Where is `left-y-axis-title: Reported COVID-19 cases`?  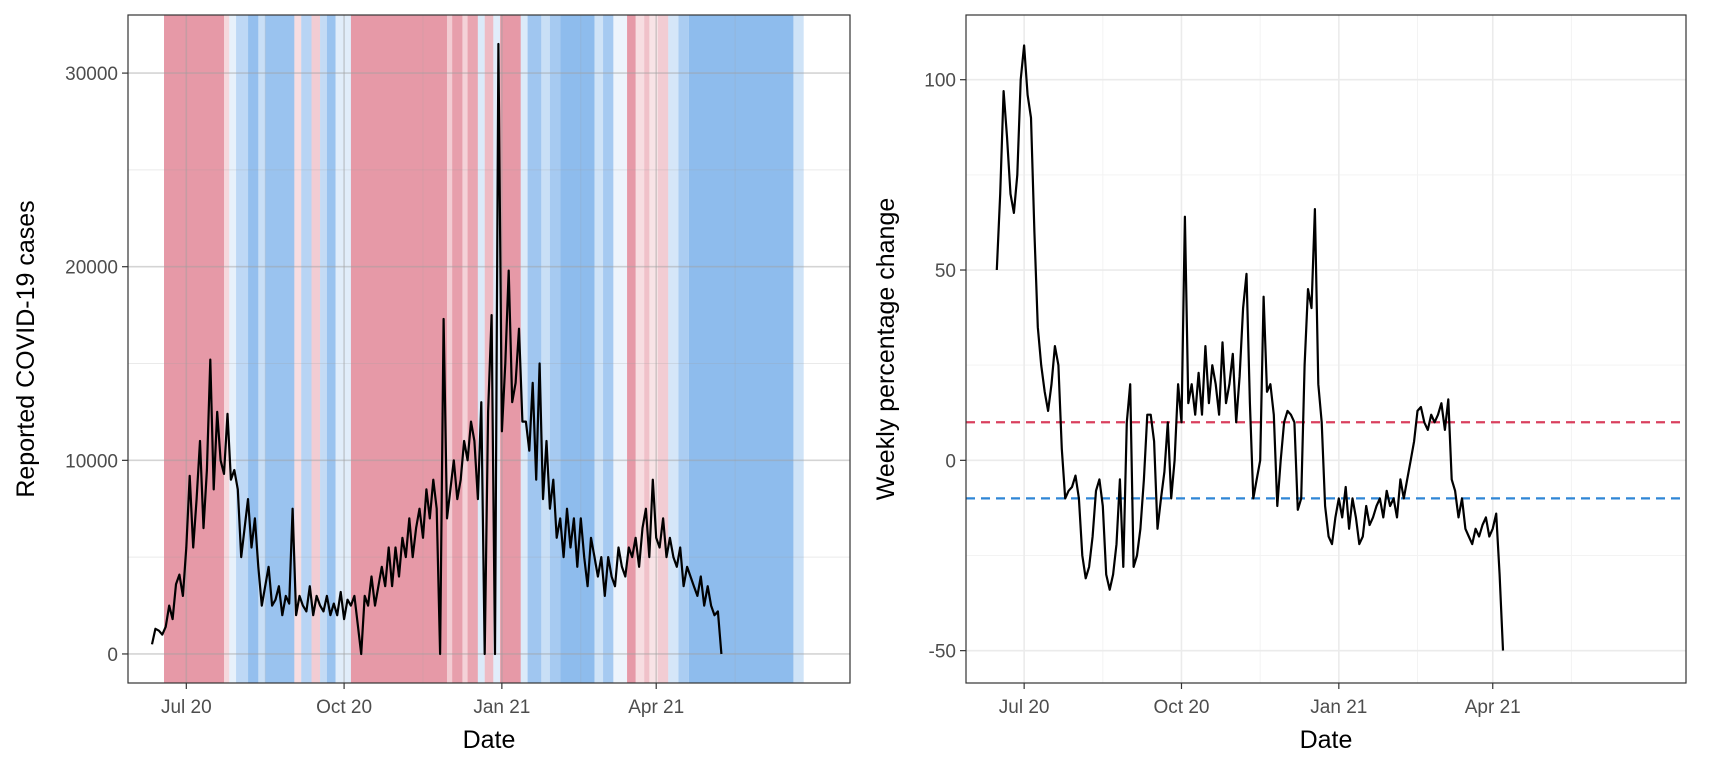 left-y-axis-title: Reported COVID-19 cases is located at coordinates (26, 348).